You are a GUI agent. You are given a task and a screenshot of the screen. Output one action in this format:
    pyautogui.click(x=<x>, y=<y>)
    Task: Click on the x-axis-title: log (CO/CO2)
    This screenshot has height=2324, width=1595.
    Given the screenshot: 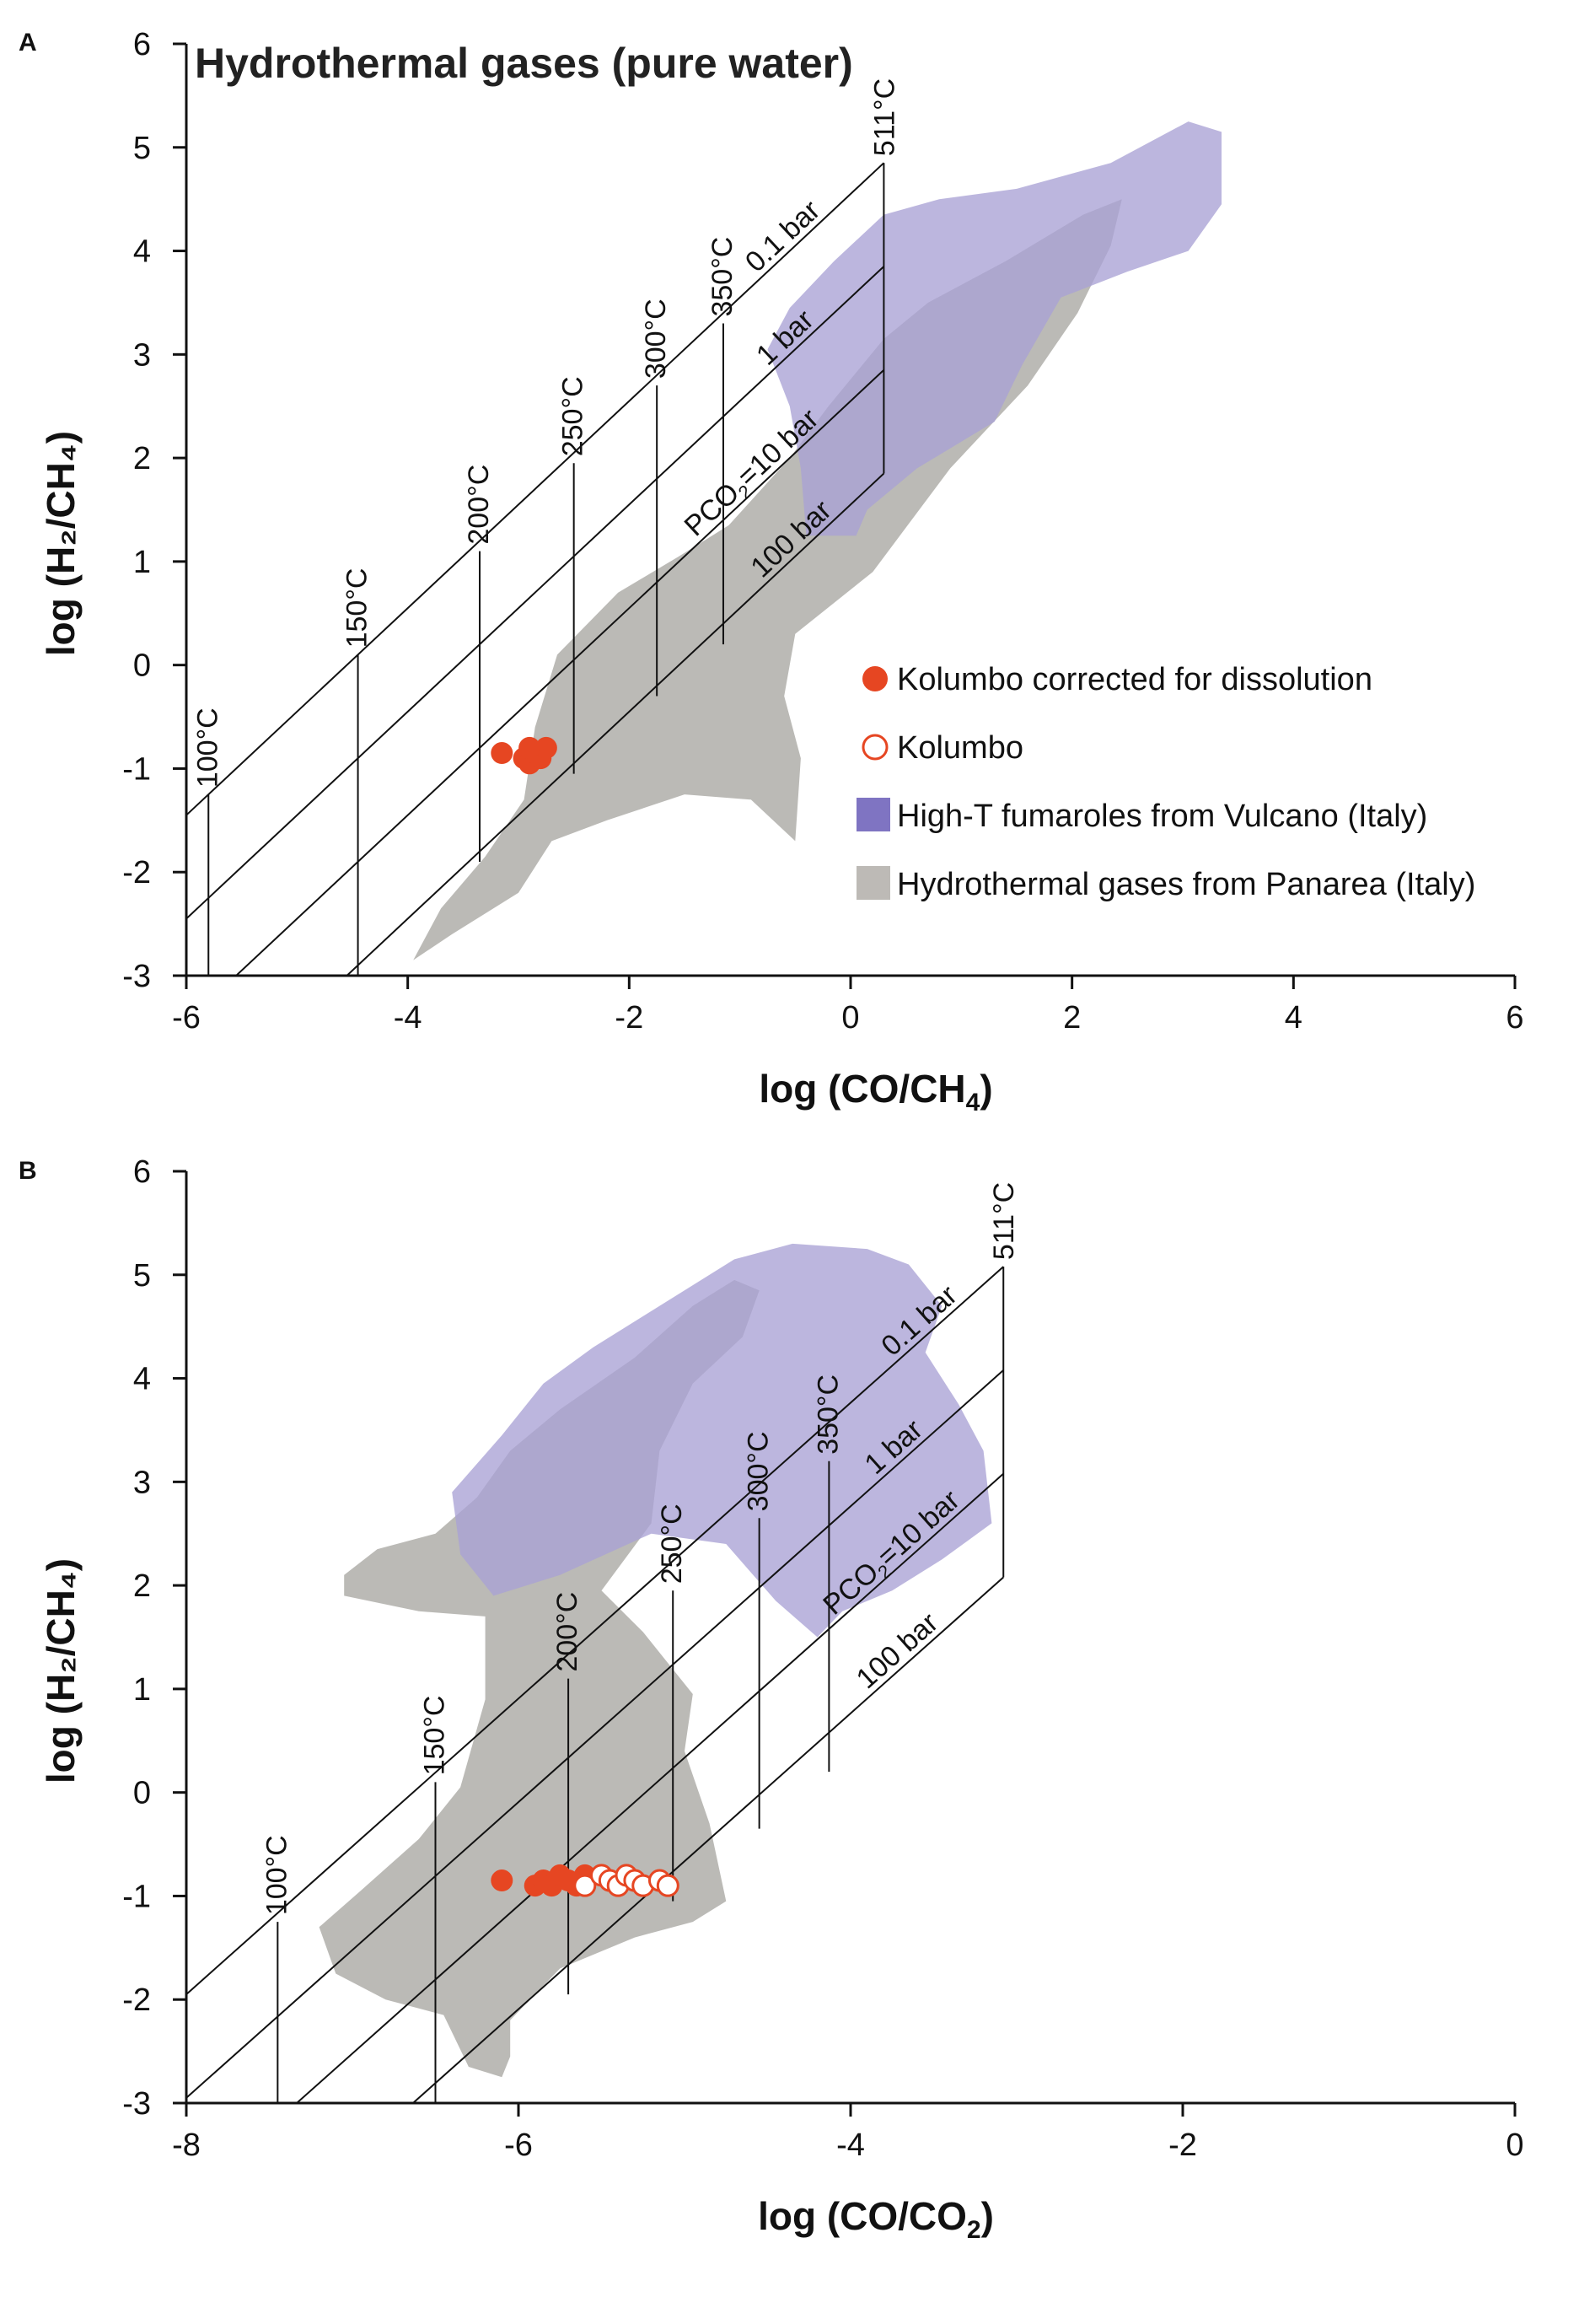 What is the action you would take?
    pyautogui.click(x=876, y=2219)
    